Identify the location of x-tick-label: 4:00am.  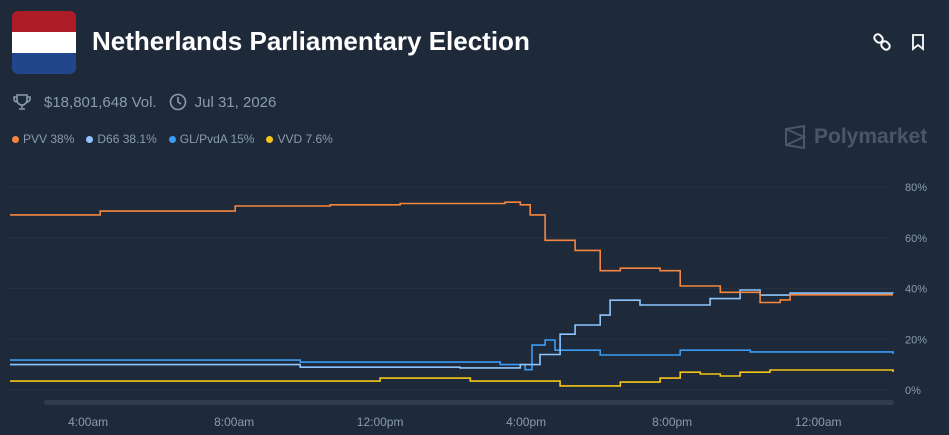
(88, 422).